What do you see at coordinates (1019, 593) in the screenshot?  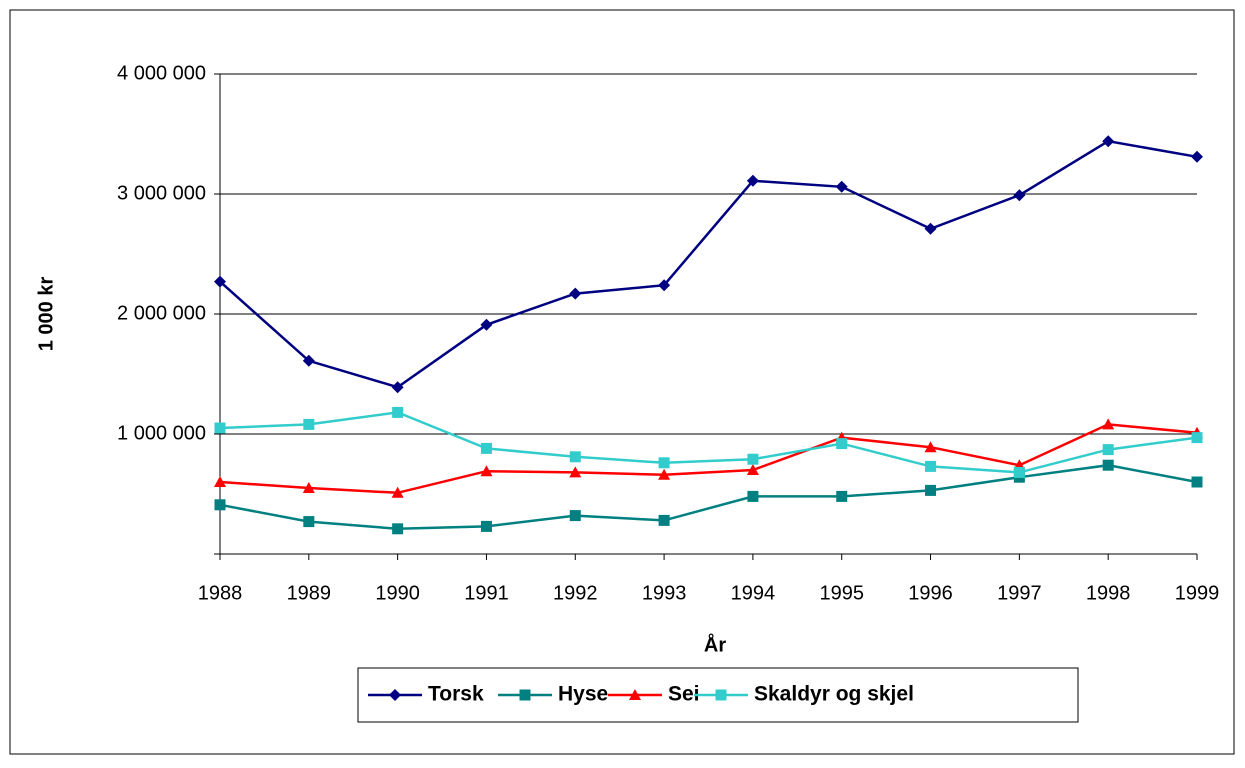 I see `x-tick-label: 1997` at bounding box center [1019, 593].